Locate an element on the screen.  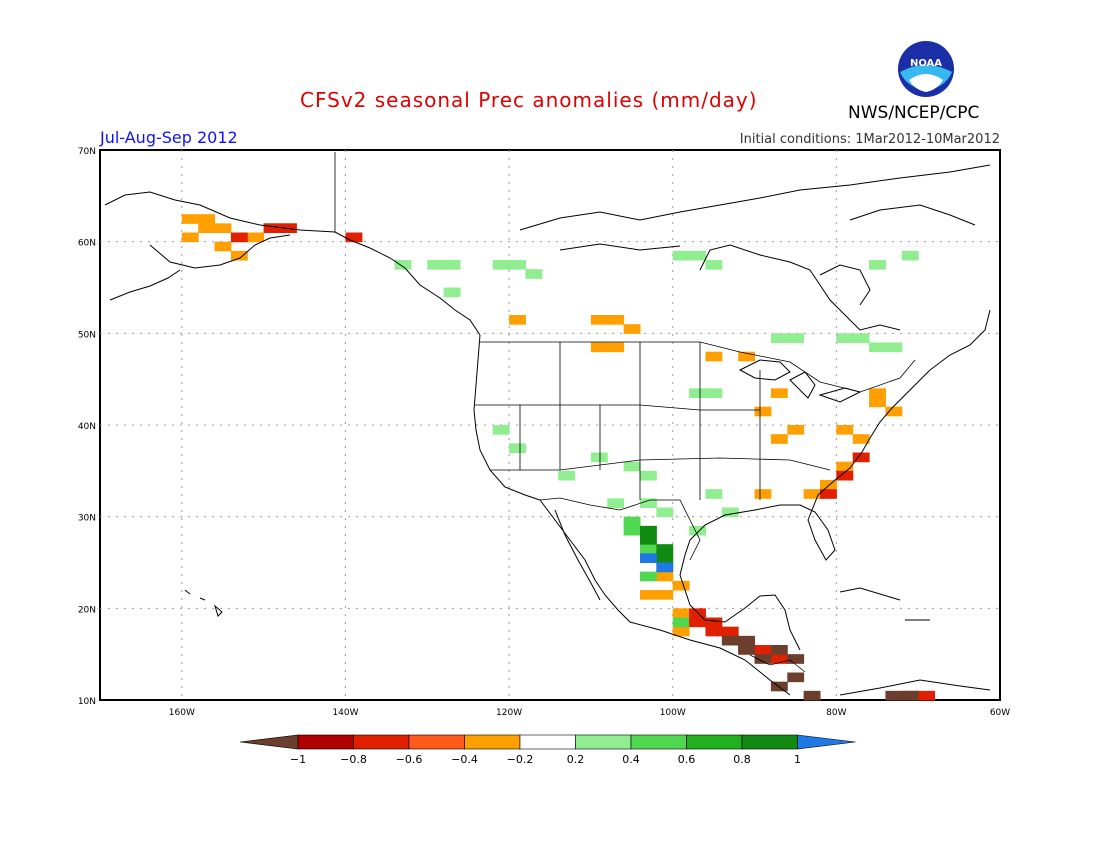
initial-conditions-label: Initial conditions: 1Mar2012-10Mar2012 is located at coordinates (869, 139).